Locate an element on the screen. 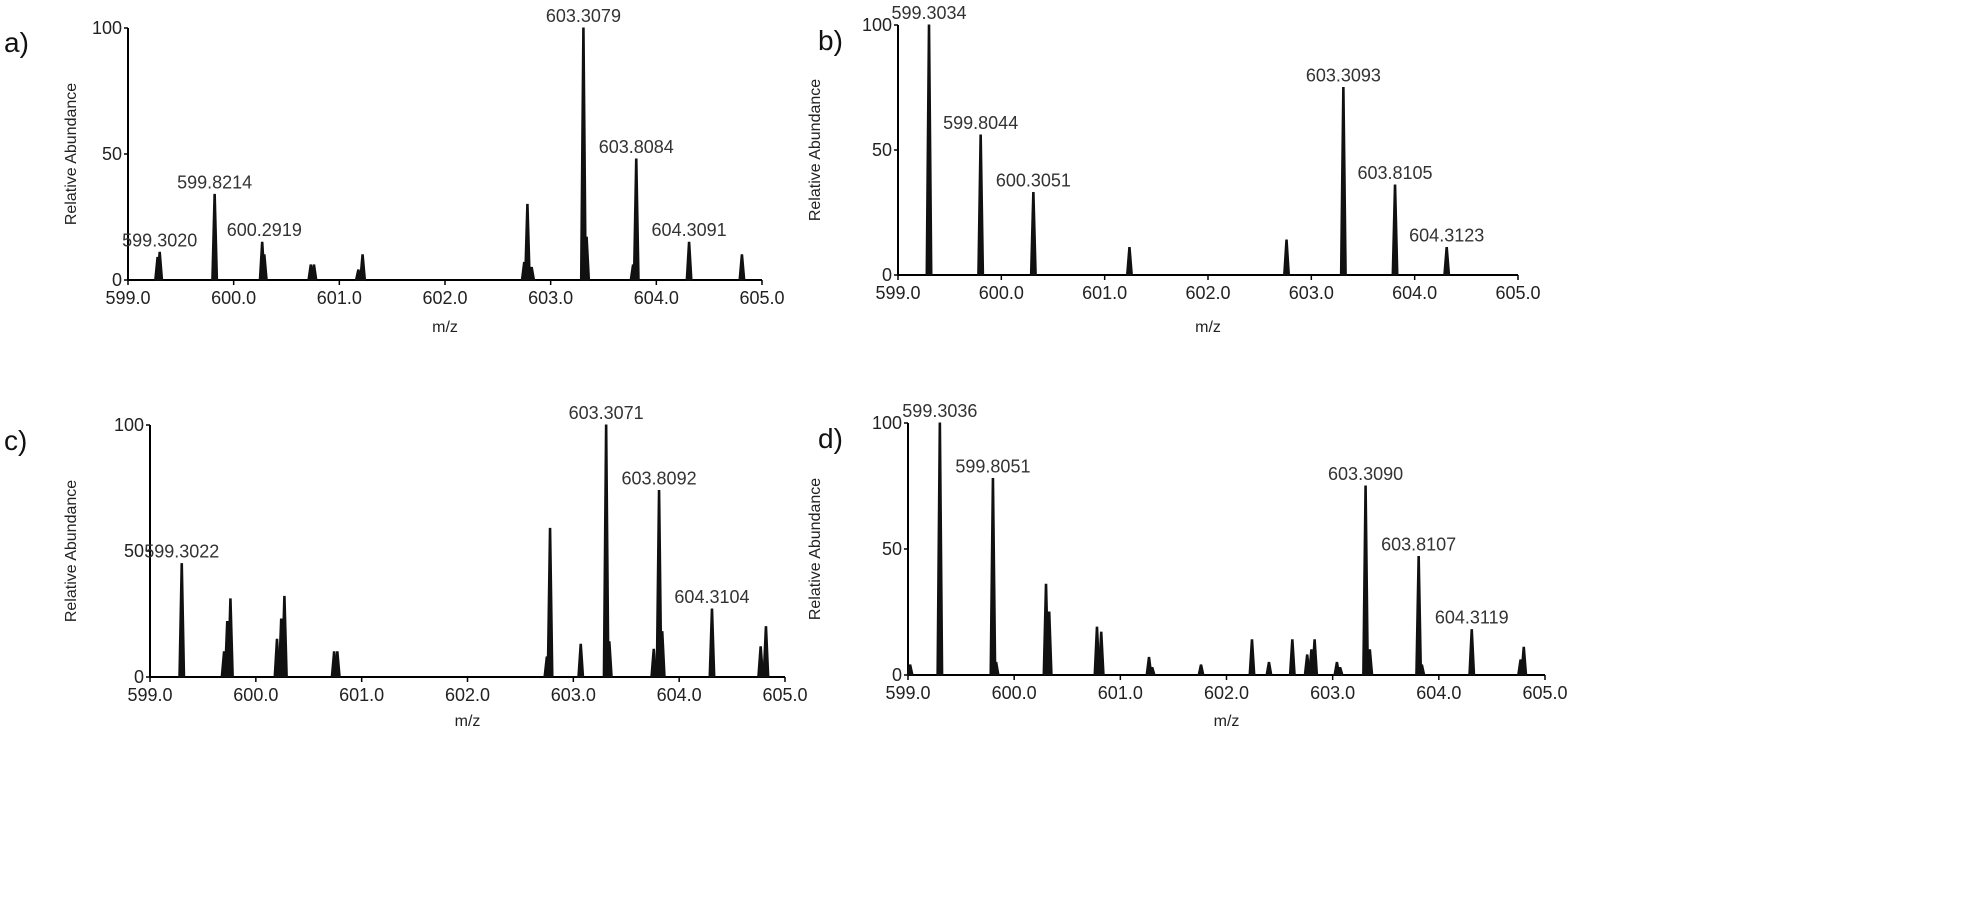 The height and width of the screenshot is (917, 1967). panel-label: a) is located at coordinates (16, 42).